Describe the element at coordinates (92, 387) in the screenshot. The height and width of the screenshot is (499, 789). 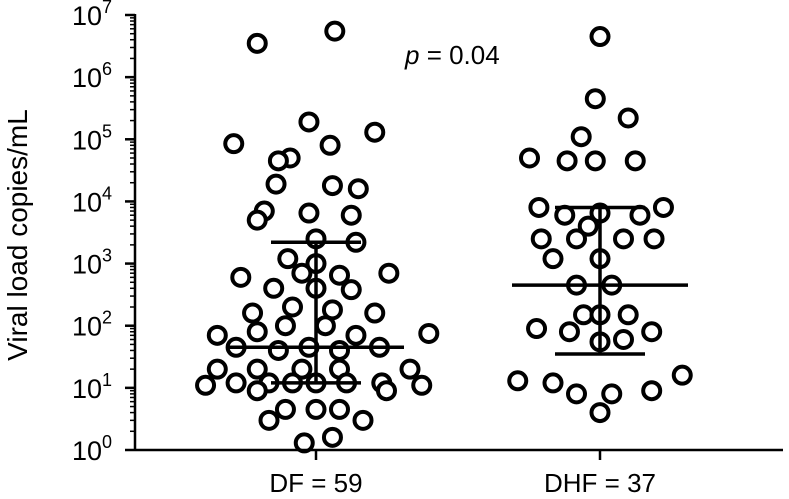
I see `y-tick-label: 10¹` at that location.